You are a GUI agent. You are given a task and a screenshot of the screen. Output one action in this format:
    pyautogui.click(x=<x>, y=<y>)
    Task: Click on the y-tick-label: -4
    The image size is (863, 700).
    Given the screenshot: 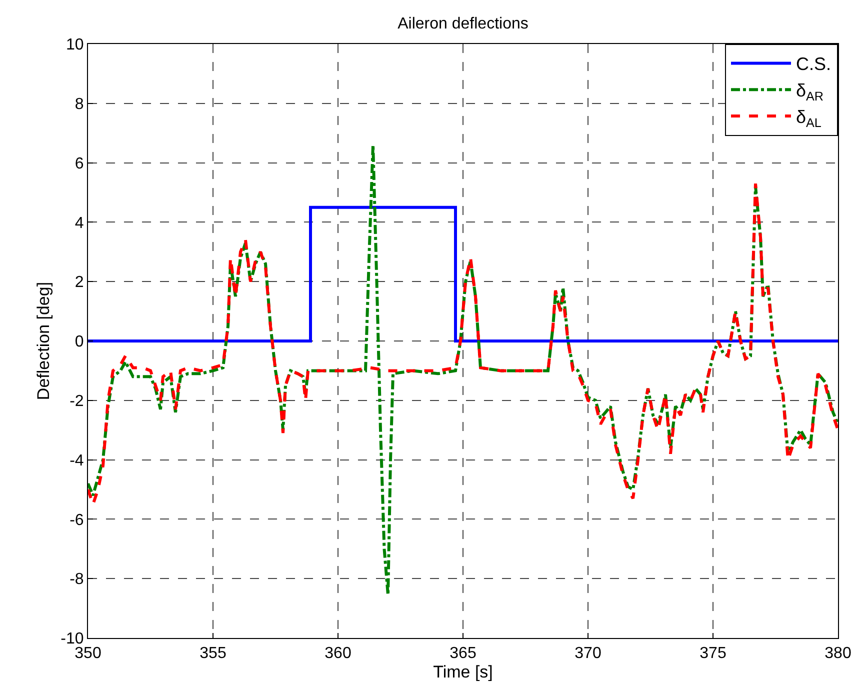 What is the action you would take?
    pyautogui.click(x=77, y=461)
    